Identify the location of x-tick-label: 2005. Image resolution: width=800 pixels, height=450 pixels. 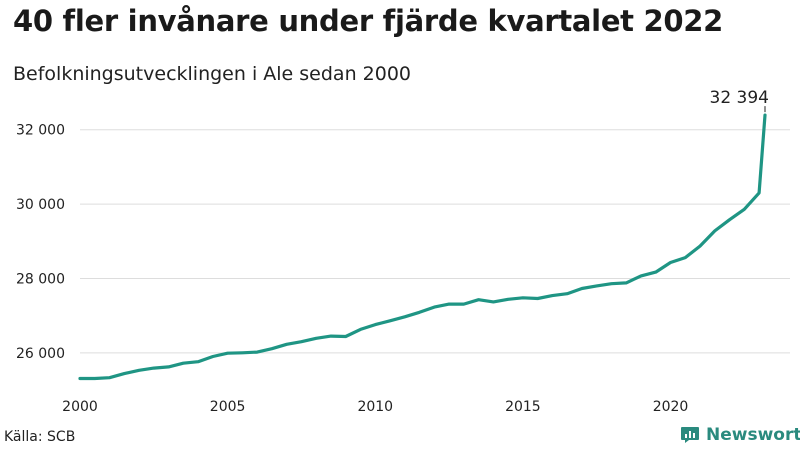
(228, 407).